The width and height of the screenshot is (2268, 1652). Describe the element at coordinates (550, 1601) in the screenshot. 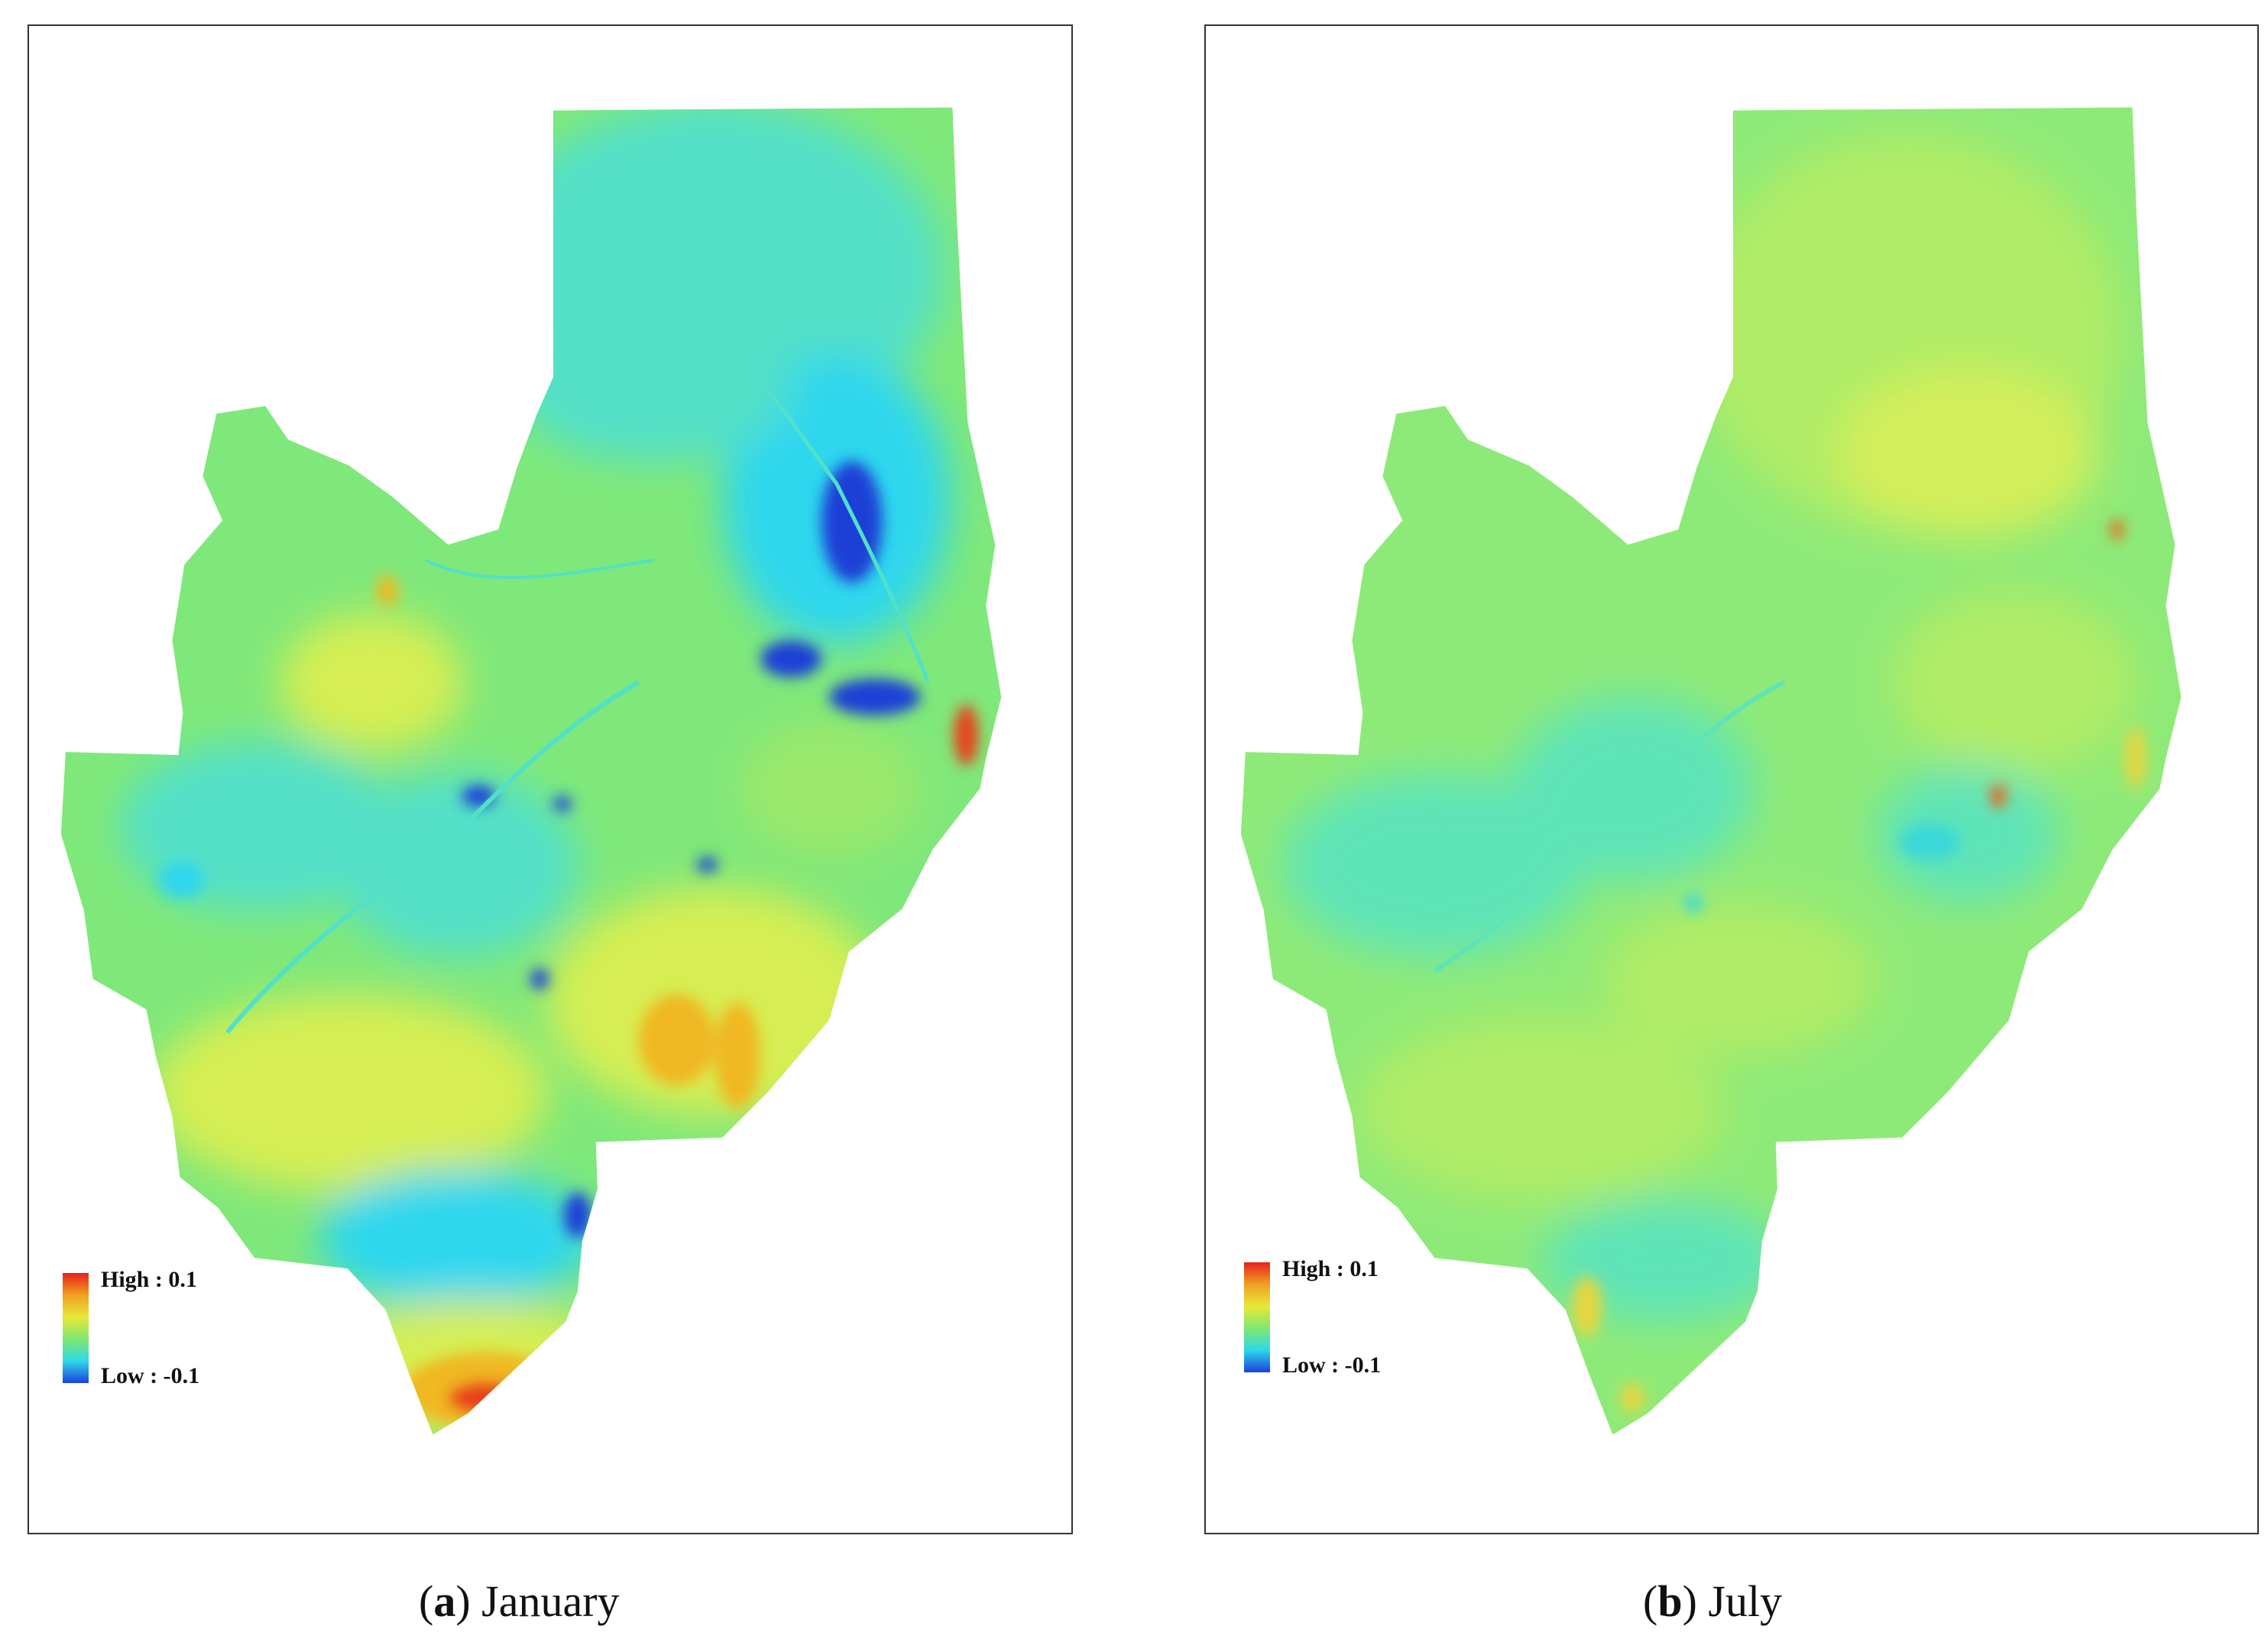

I see `caption-month: January` at that location.